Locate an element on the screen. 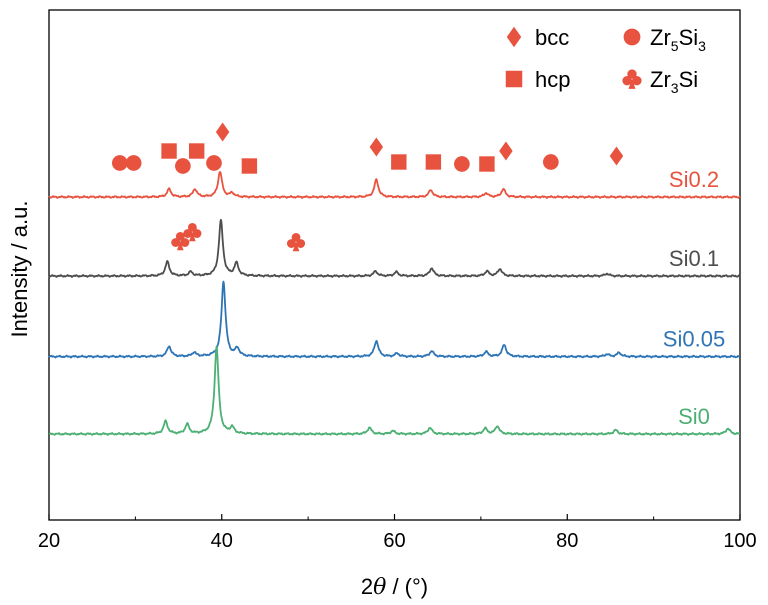 The image size is (768, 605). legend-symbol-square is located at coordinates (514, 79).